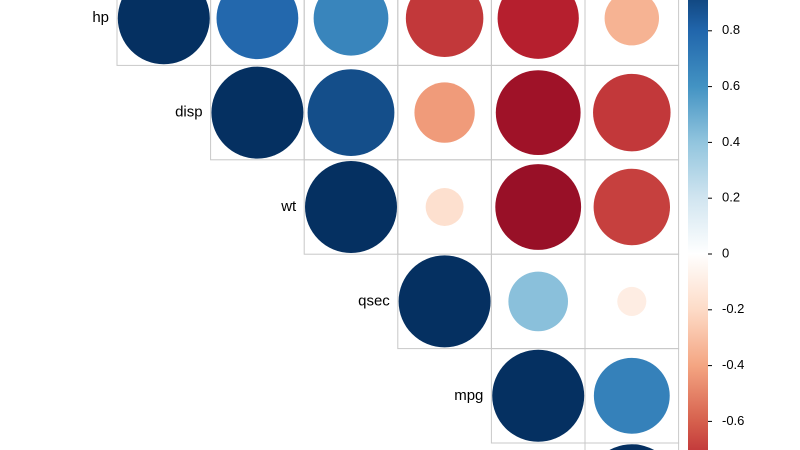 The image size is (800, 450). Describe the element at coordinates (288, 206) in the screenshot. I see `row-label: wt` at that location.